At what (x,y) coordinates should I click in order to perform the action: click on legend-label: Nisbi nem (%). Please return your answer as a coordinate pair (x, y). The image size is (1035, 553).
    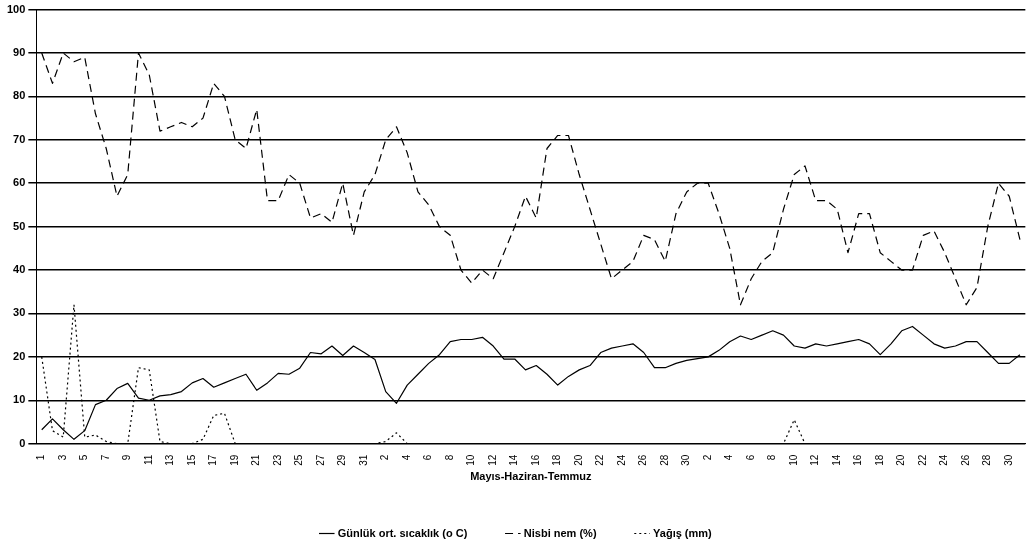
    Looking at the image, I should click on (560, 532).